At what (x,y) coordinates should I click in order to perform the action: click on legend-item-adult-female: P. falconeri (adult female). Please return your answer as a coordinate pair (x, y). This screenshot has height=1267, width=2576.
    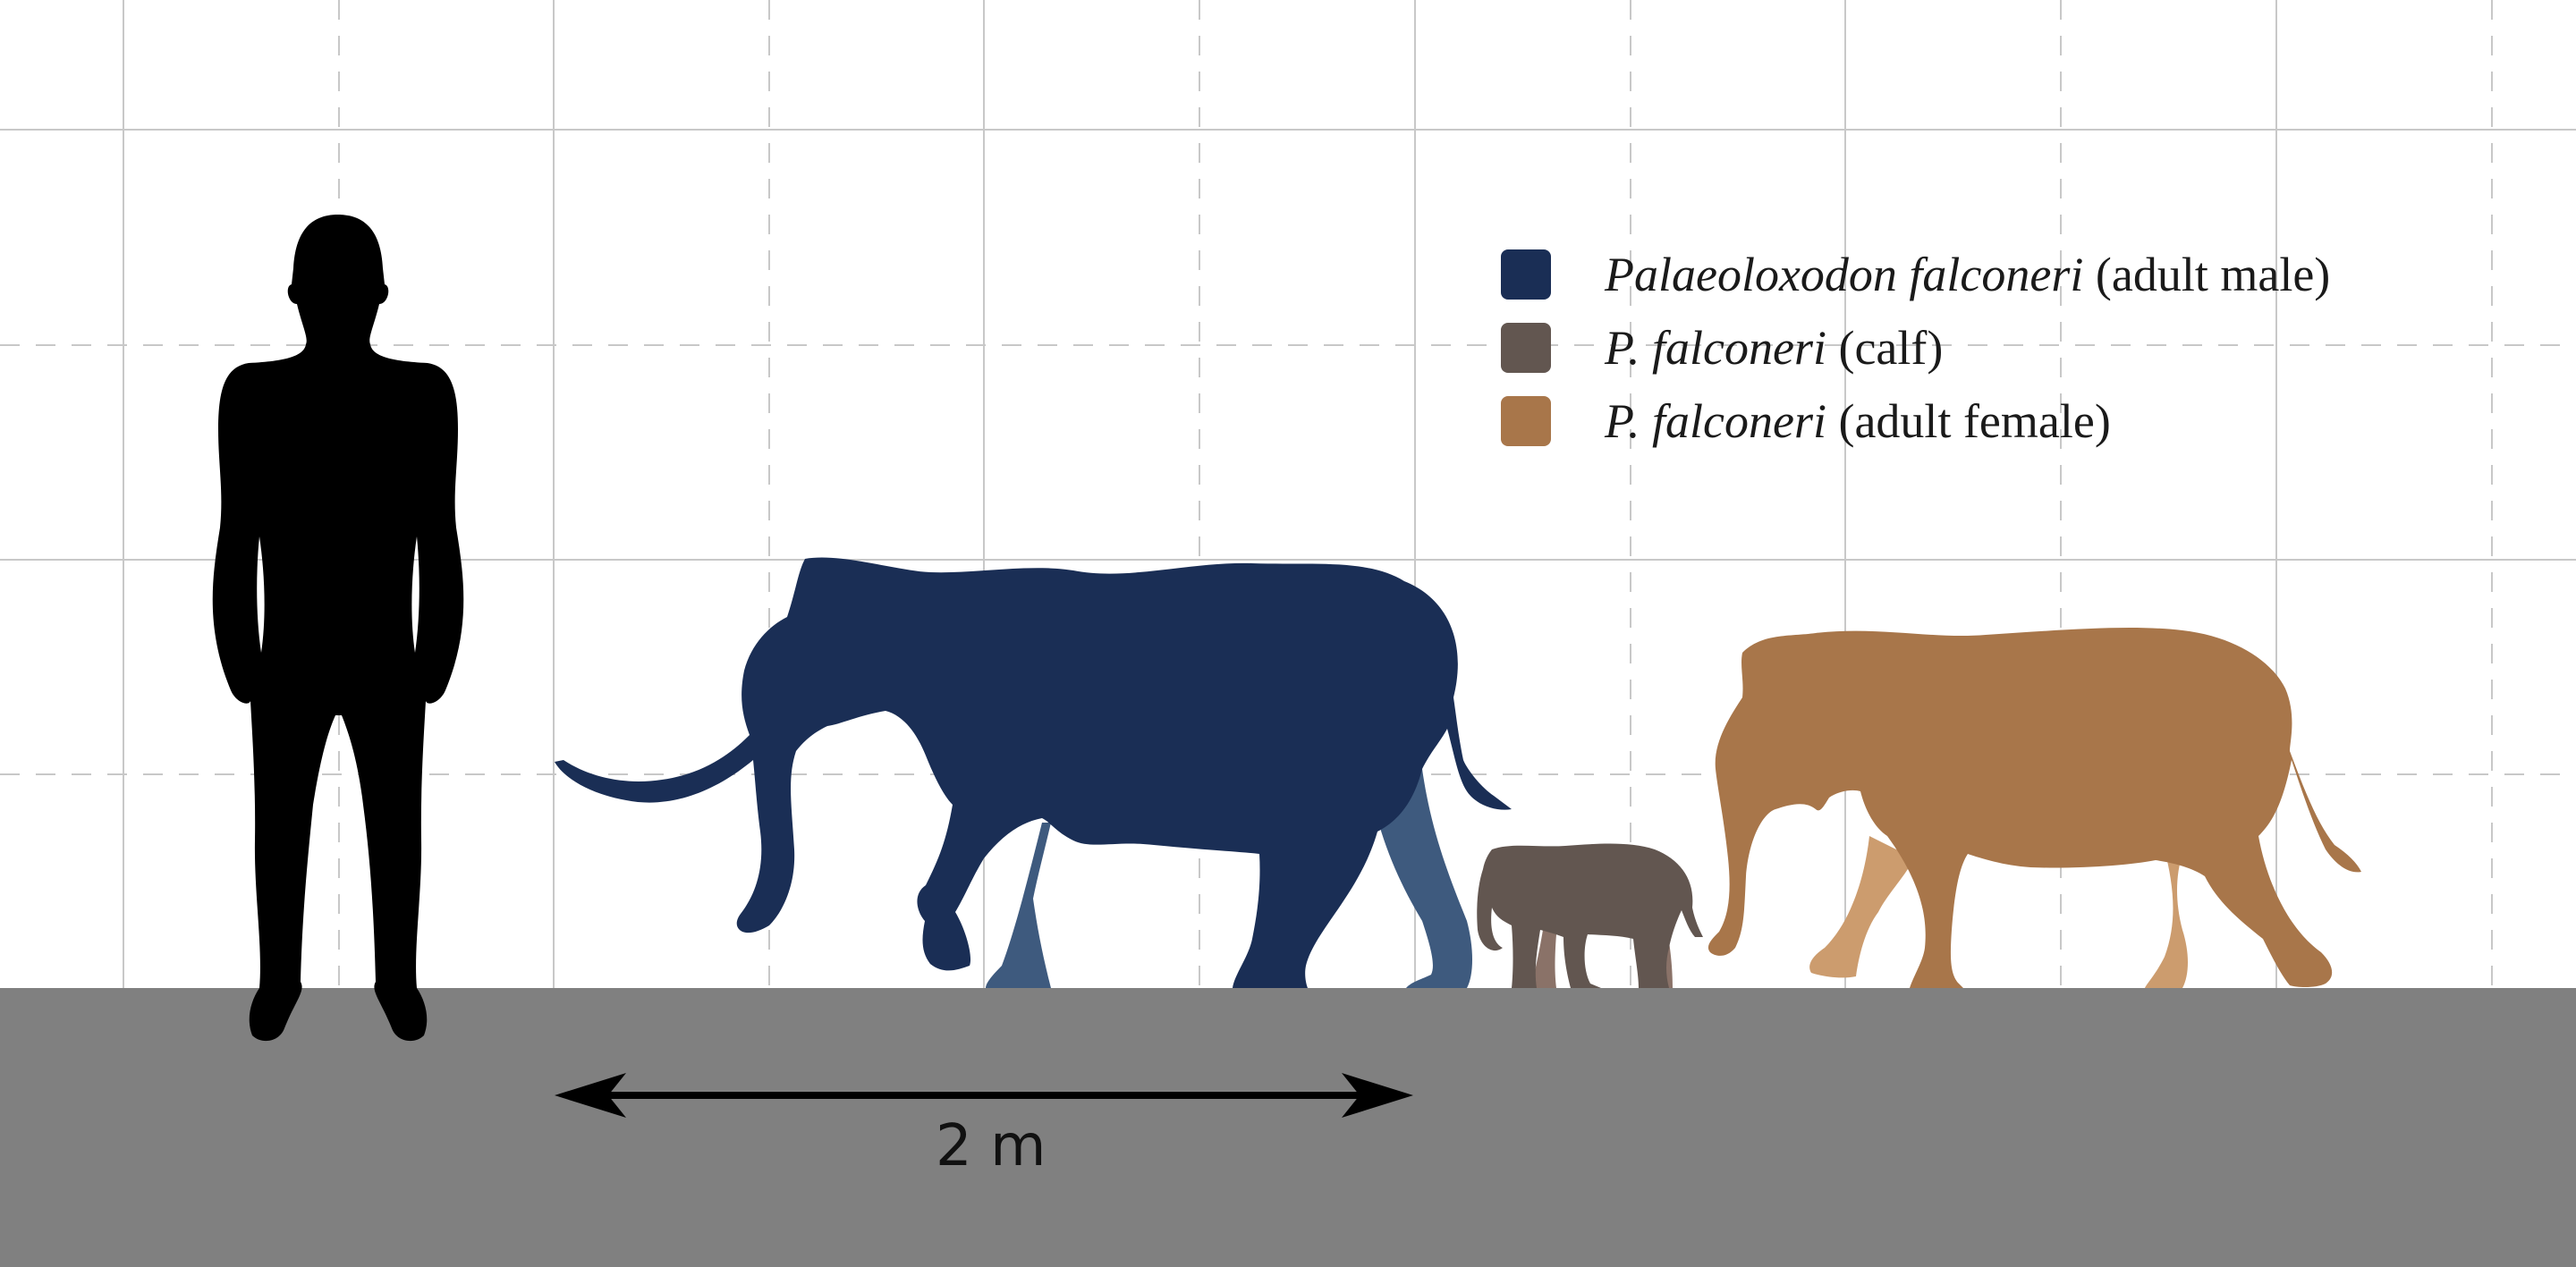
    Looking at the image, I should click on (1806, 421).